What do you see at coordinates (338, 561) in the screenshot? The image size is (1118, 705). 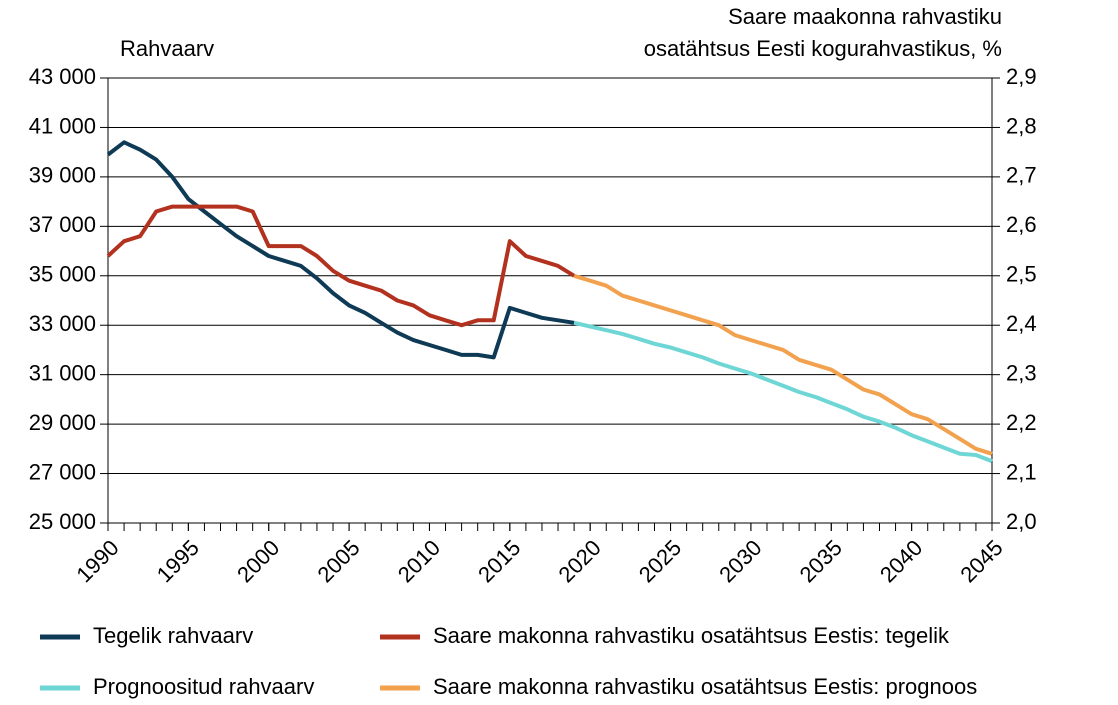 I see `x-tick-label: 2005` at bounding box center [338, 561].